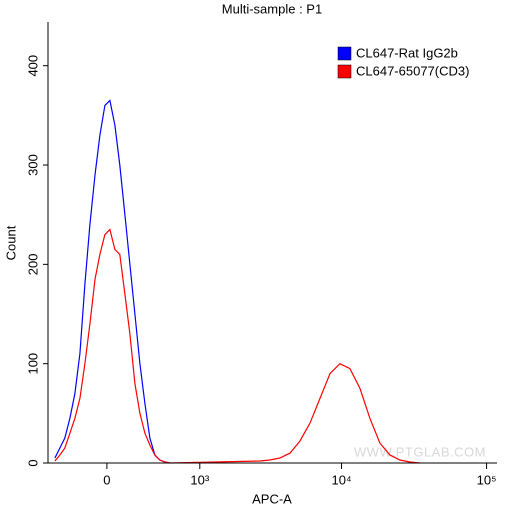 The image size is (512, 510). Describe the element at coordinates (10, 242) in the screenshot. I see `y-axis-label: Count` at that location.